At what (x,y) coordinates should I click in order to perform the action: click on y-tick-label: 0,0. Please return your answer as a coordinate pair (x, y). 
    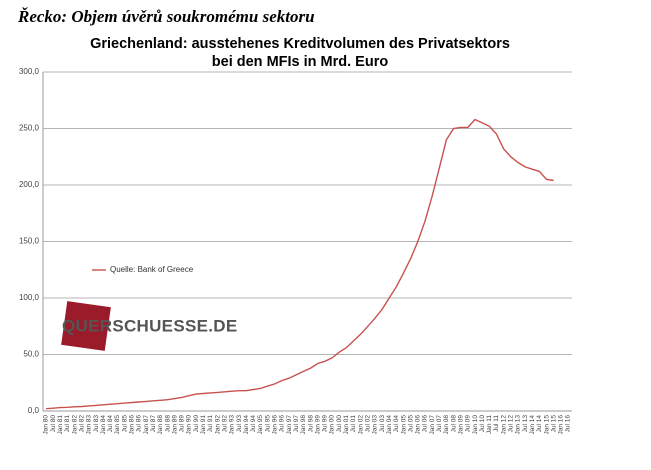
    Looking at the image, I should click on (34, 410).